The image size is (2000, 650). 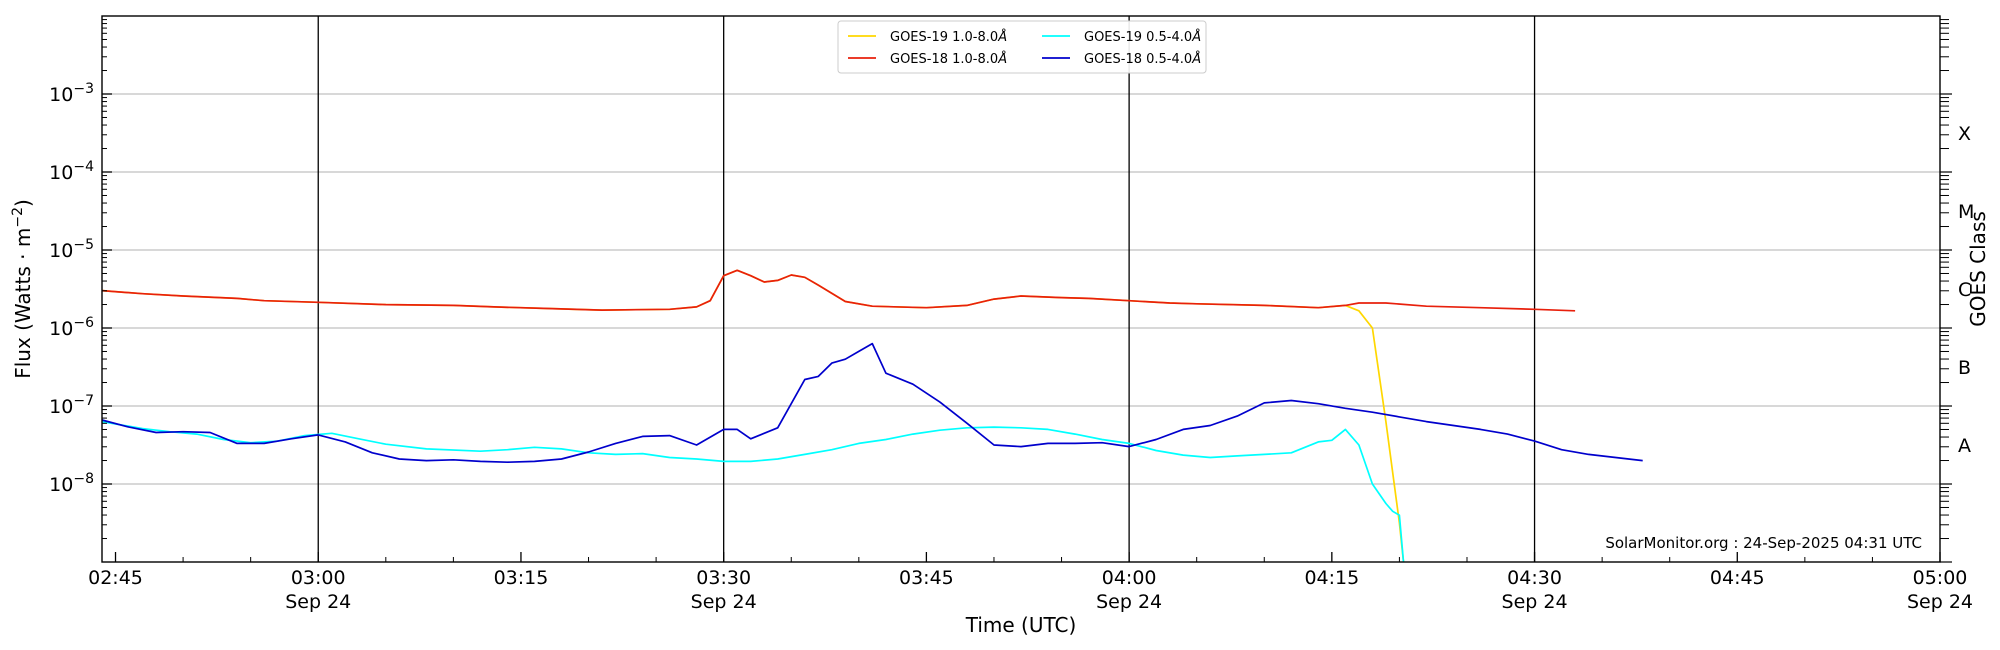 I want to click on x-tick-label: 03:45, so click(x=926, y=578).